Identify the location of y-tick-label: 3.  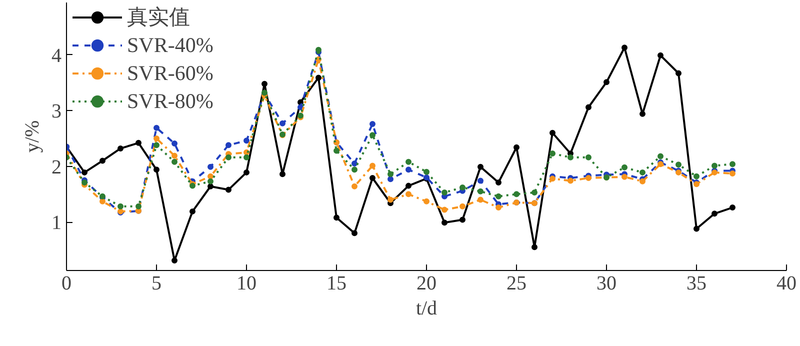
(57, 111).